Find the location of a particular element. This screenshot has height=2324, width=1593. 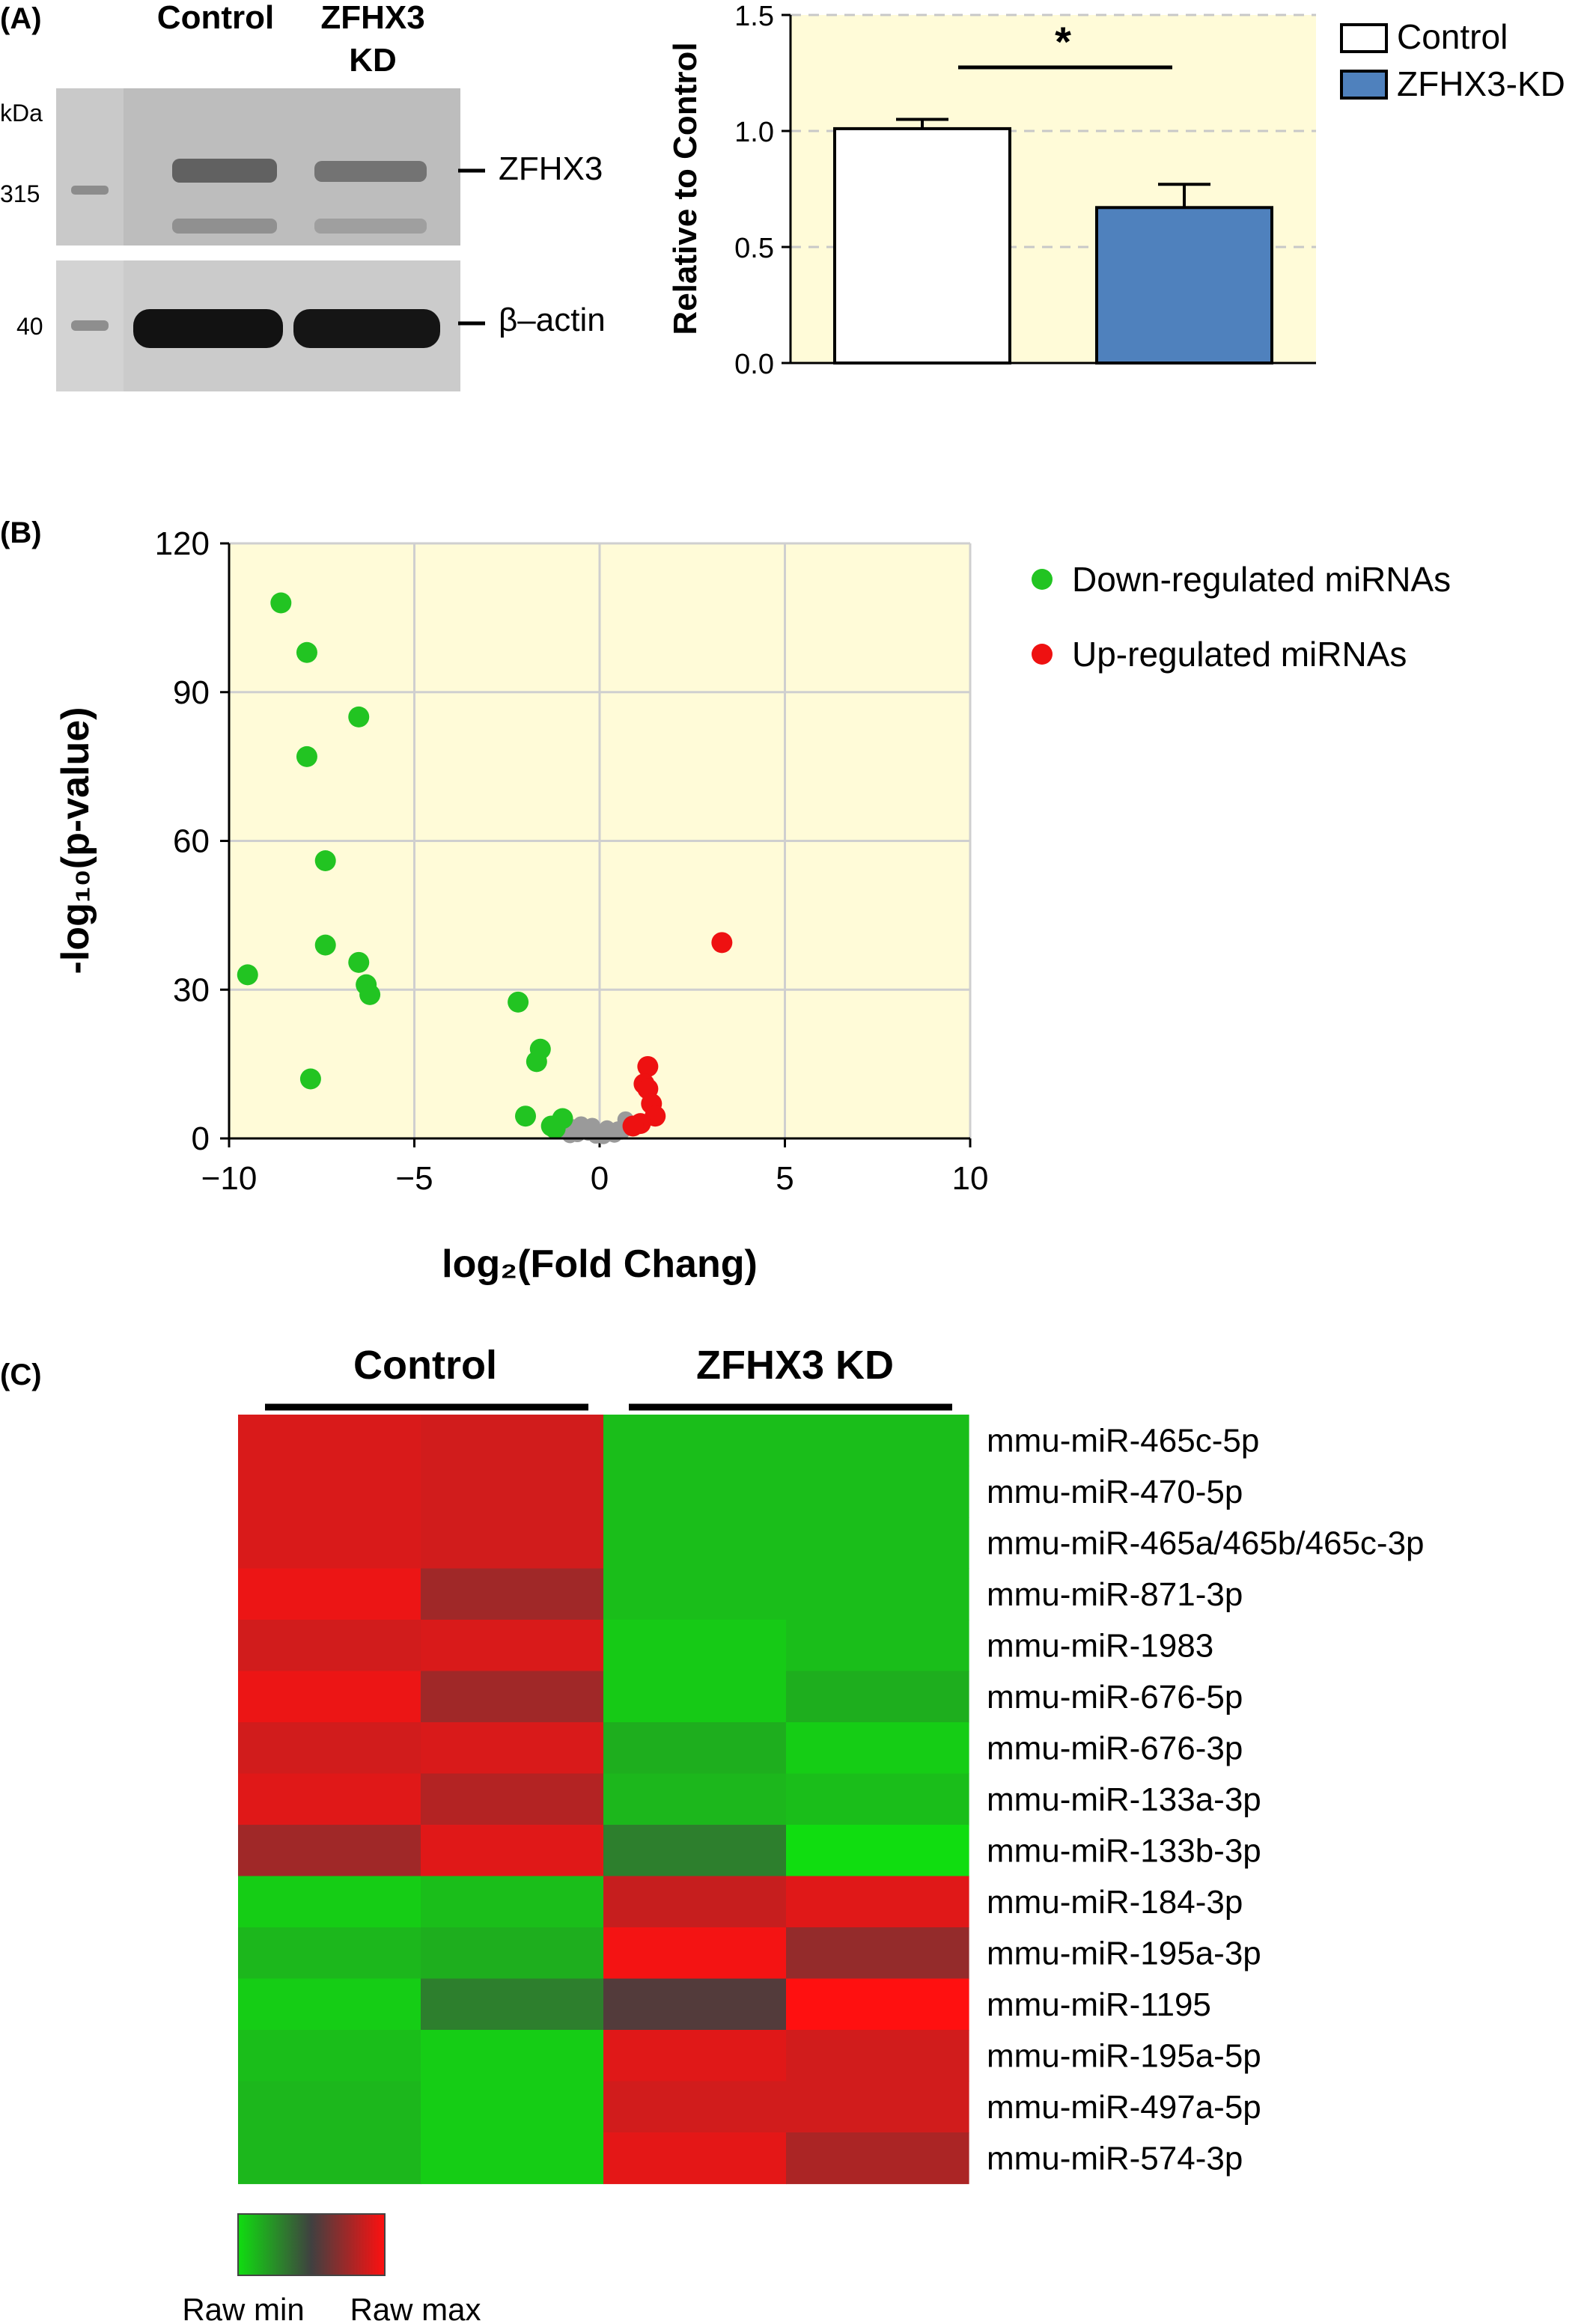

bar-y-tick-label: 0.5 is located at coordinates (754, 249).